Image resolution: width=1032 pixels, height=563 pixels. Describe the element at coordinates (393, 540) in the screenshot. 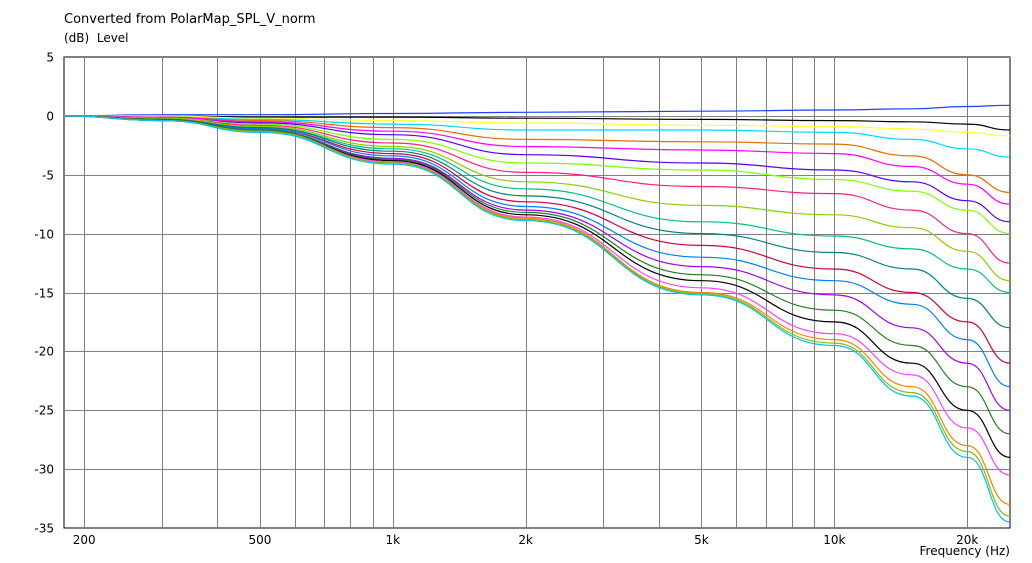

I see `x-tick-label: 1k` at that location.